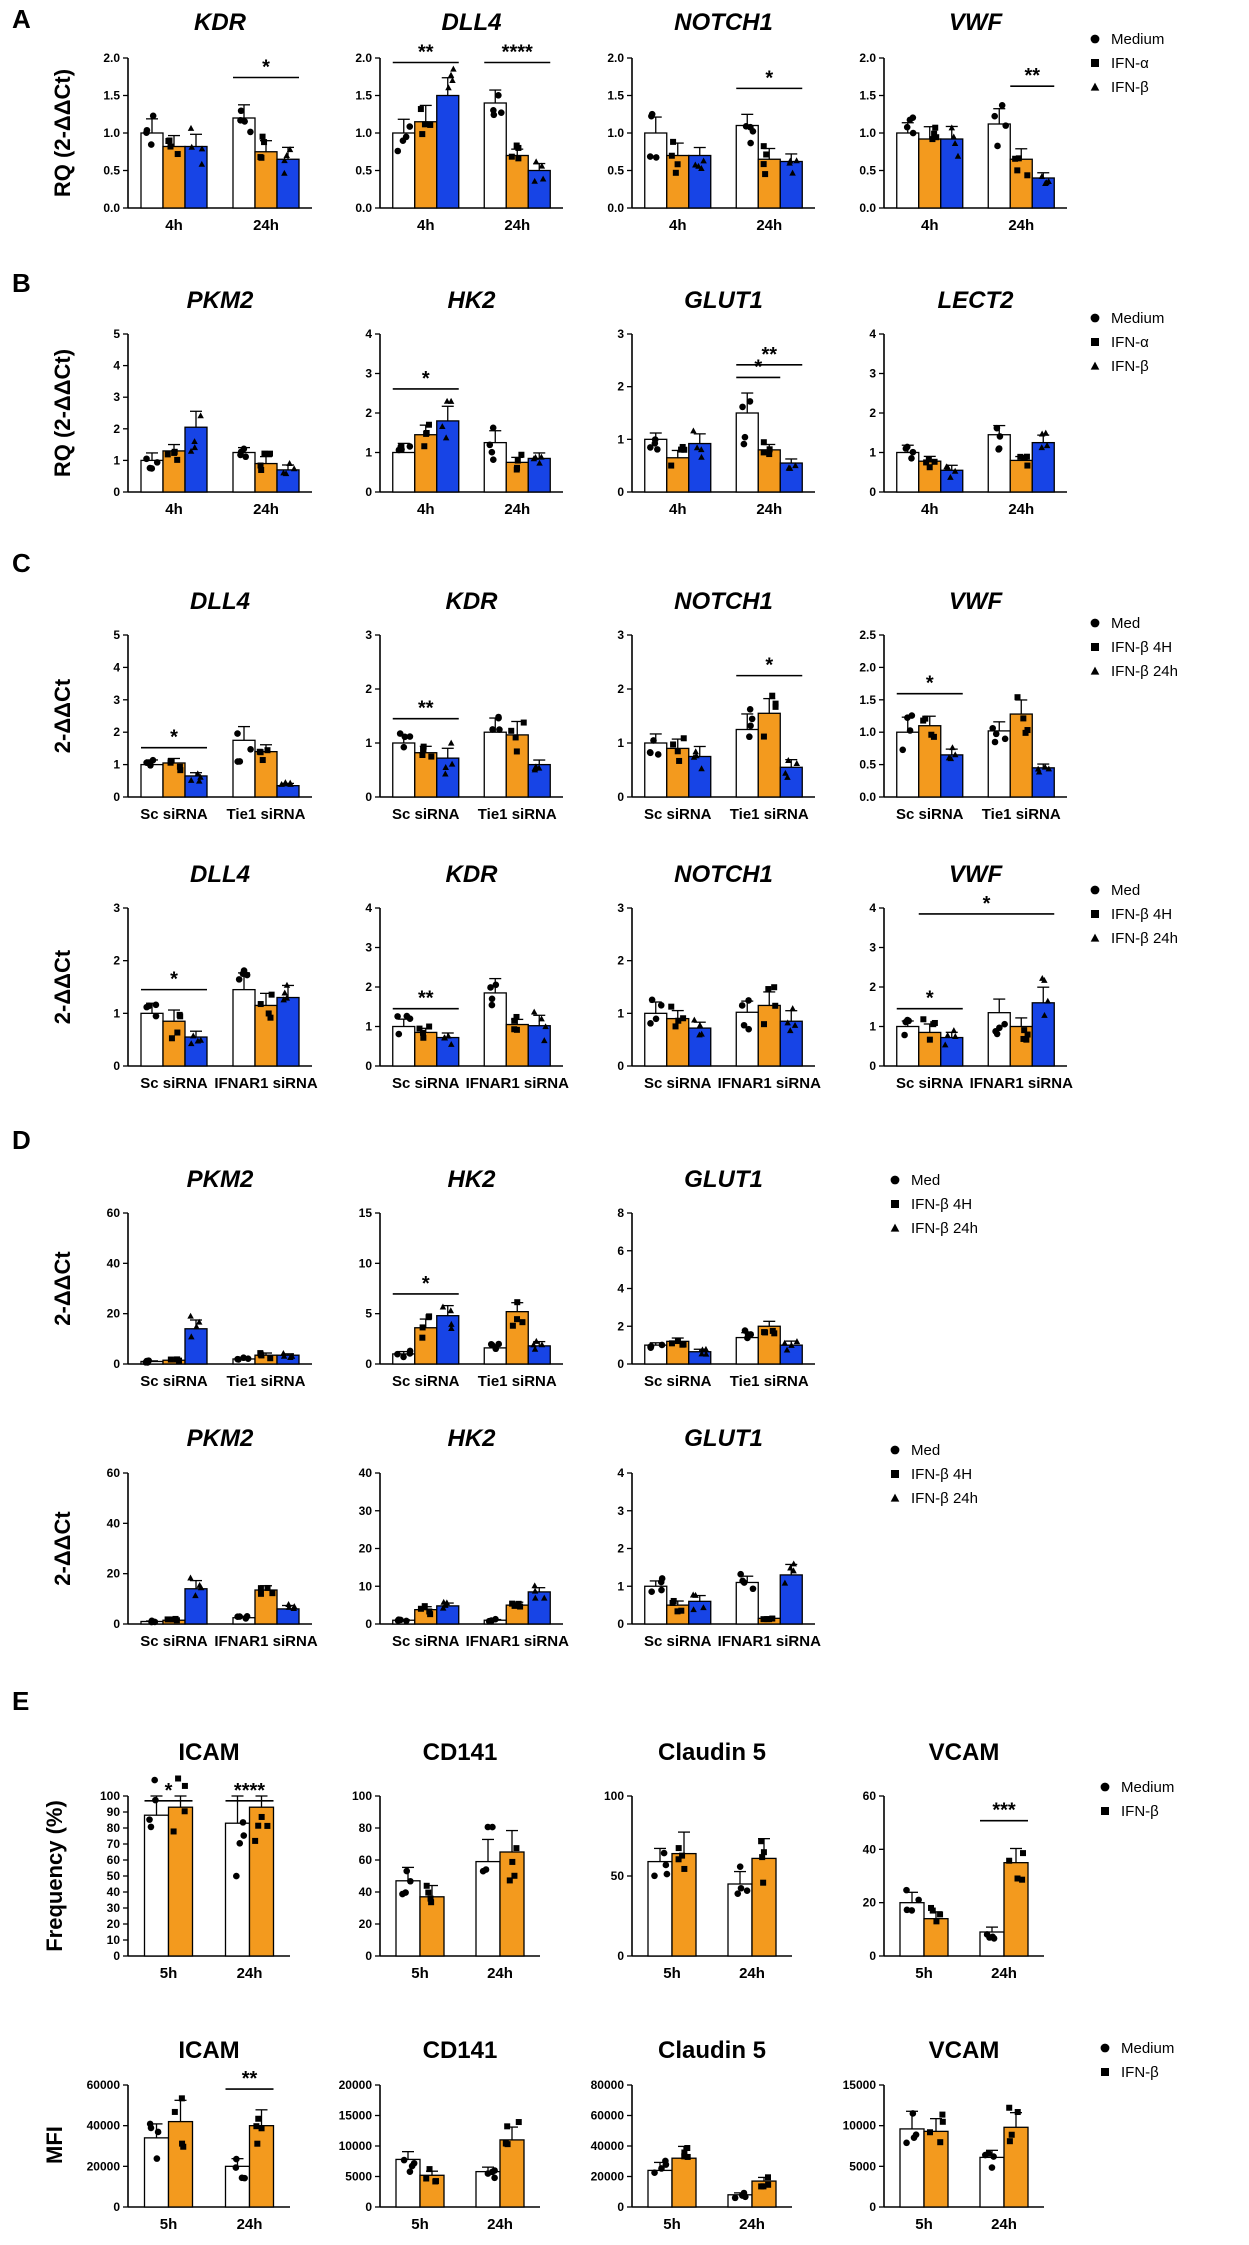  Describe the element at coordinates (426, 709) in the screenshot. I see `significance-stars: **` at that location.